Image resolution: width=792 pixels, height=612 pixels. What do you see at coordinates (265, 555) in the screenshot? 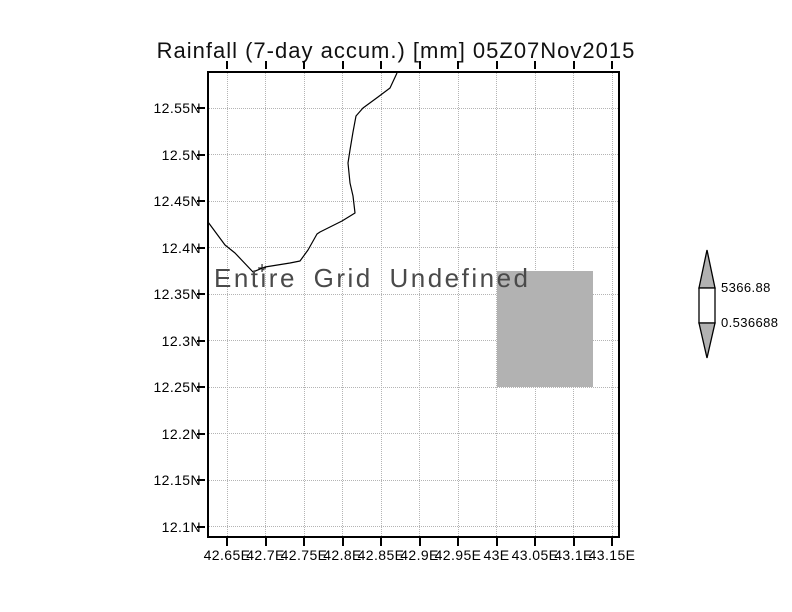
I see `x-axis-tick-label: 42.7E` at bounding box center [265, 555].